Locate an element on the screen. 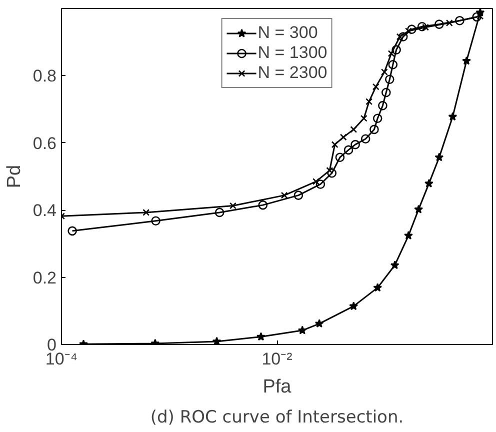  legend-label: N = 2300 is located at coordinates (293, 73).